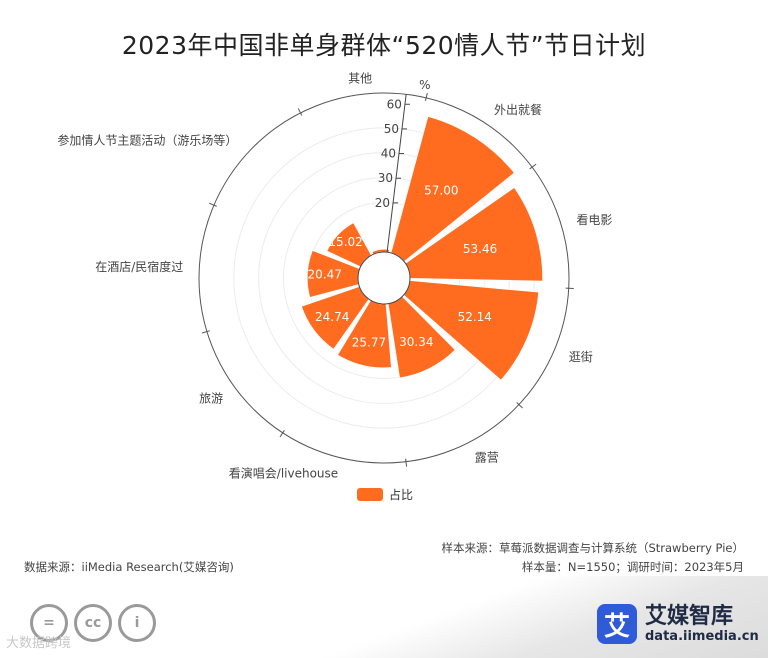 The height and width of the screenshot is (658, 768). What do you see at coordinates (385, 494) in the screenshot?
I see `legend: 占比` at bounding box center [385, 494].